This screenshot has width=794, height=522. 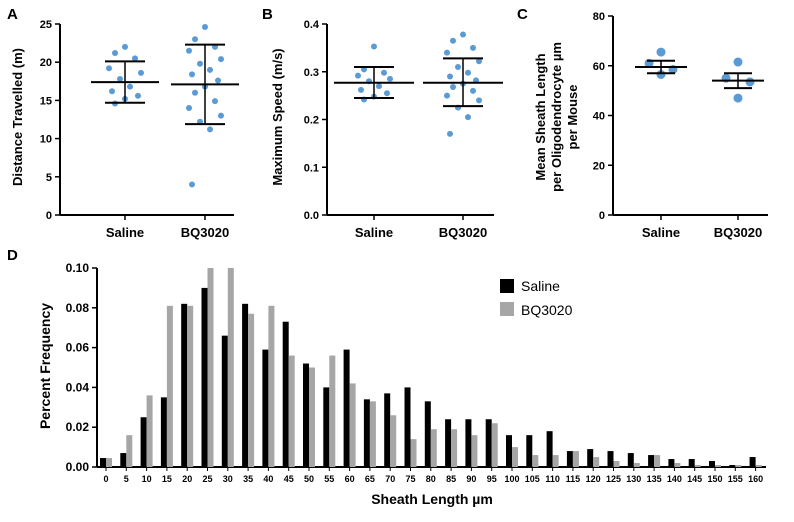 What do you see at coordinates (45, 366) in the screenshot?
I see `y-axis-title-d: Percent Frequency` at bounding box center [45, 366].